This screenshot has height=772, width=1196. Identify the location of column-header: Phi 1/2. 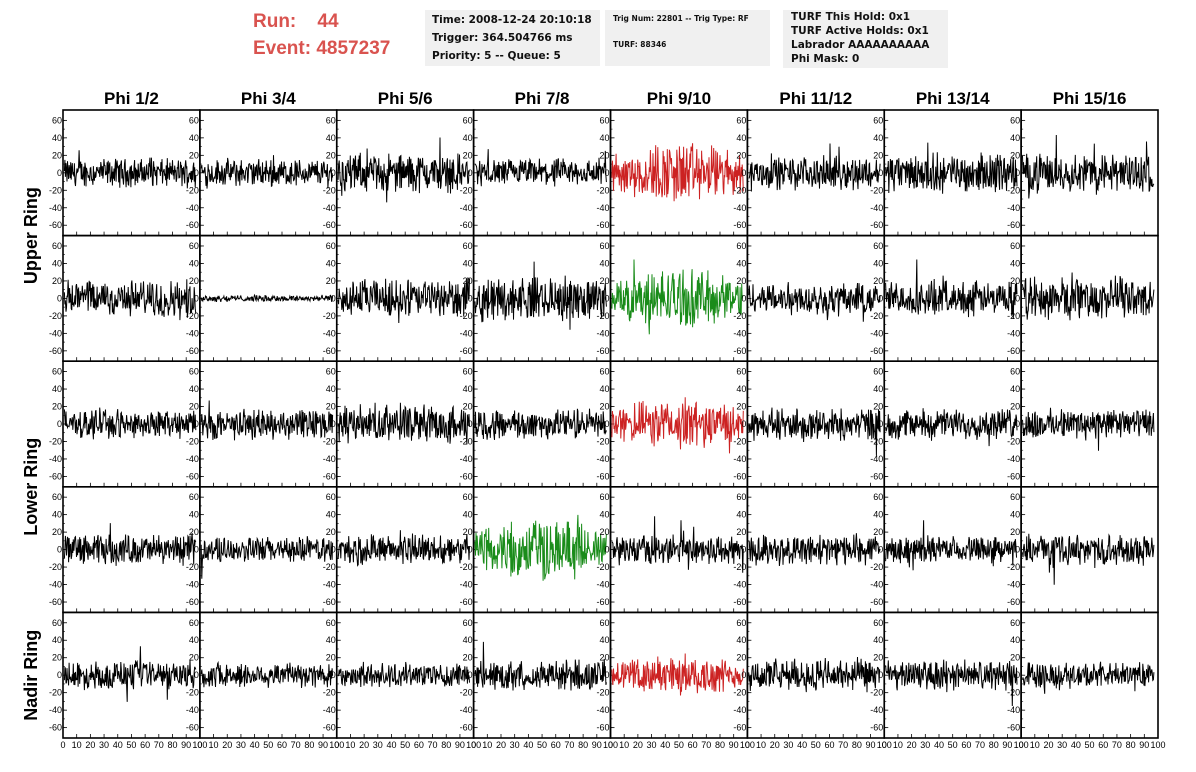
(131, 98).